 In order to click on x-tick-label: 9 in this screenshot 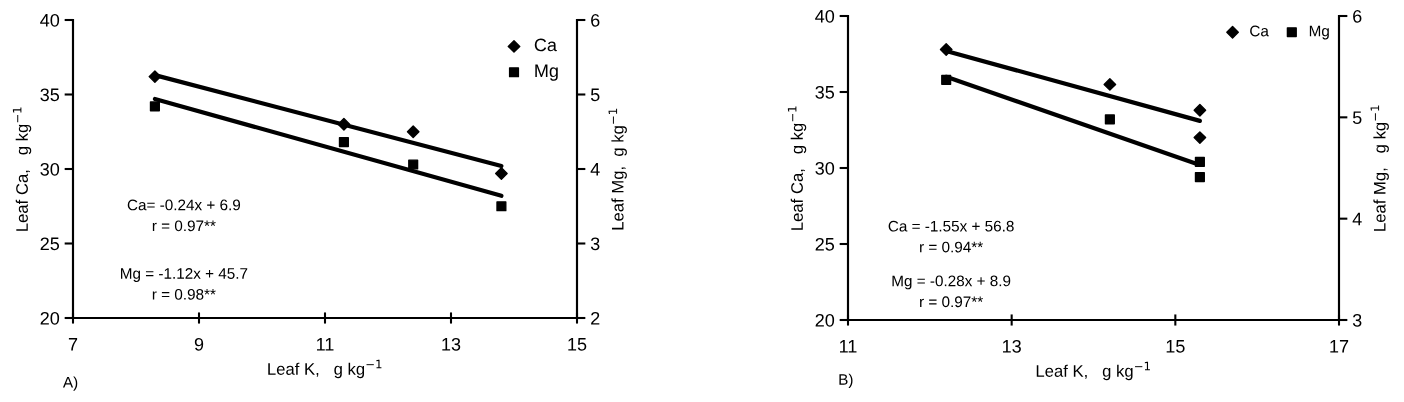, I will do `click(199, 344)`.